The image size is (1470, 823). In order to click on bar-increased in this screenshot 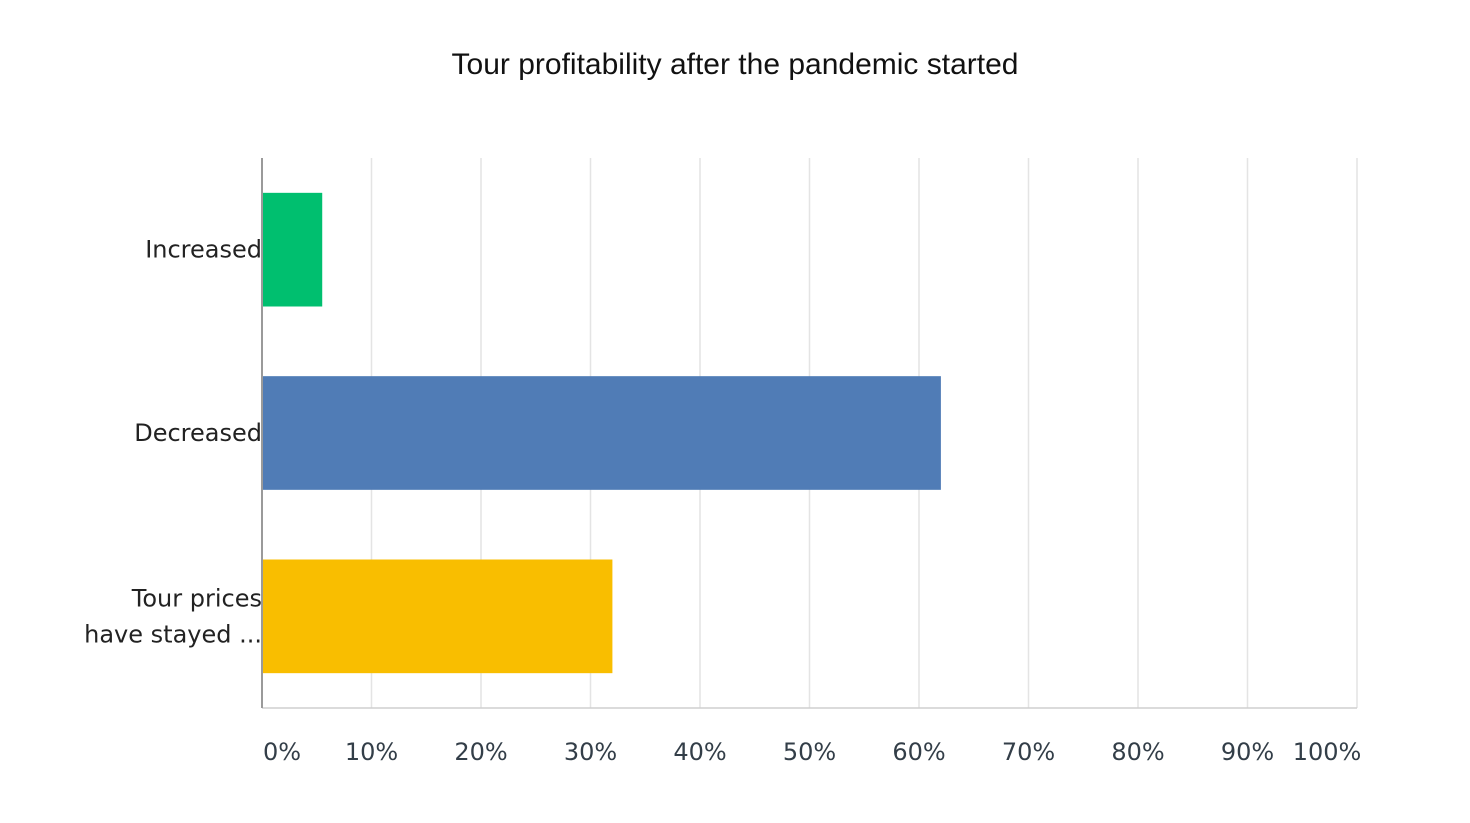, I will do `click(292, 249)`.